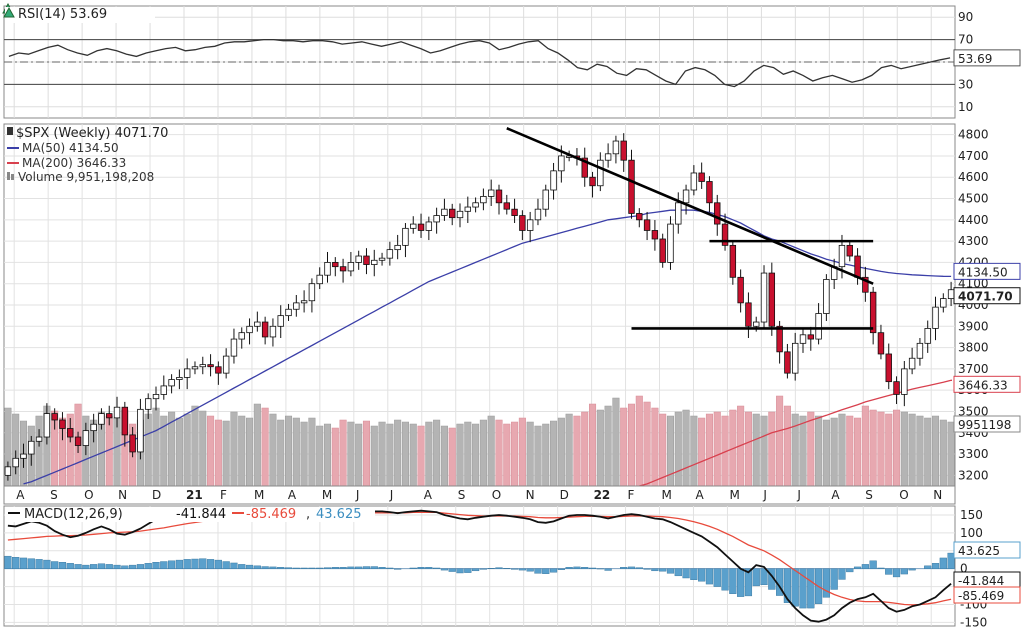 The image size is (1024, 634). I want to click on macd-hist-last-value: 43.625, so click(979, 551).